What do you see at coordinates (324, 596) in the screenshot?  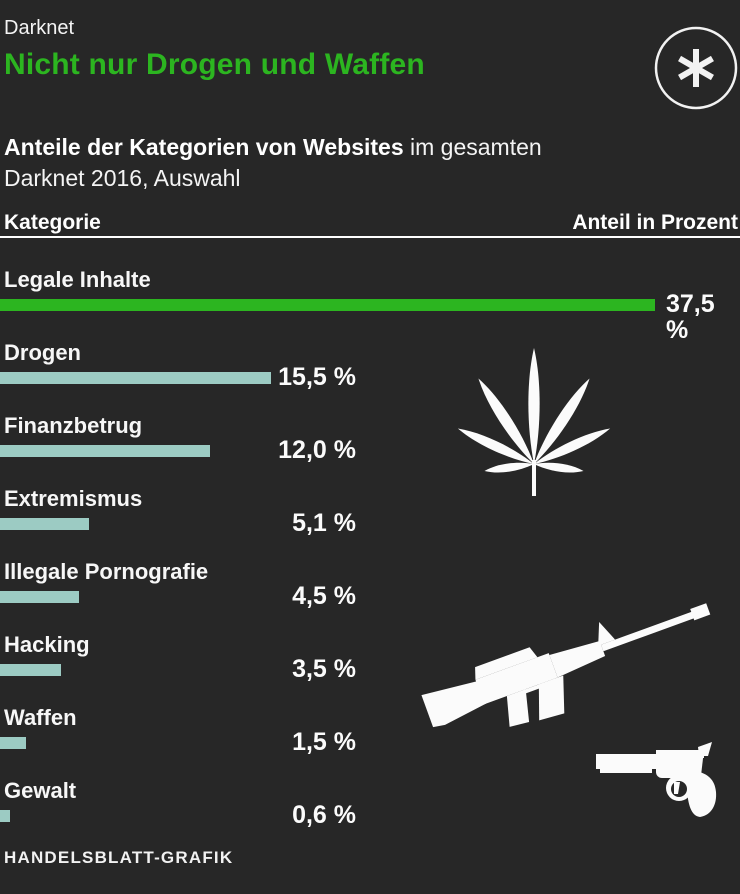 I see `value-label: 4,5 %` at bounding box center [324, 596].